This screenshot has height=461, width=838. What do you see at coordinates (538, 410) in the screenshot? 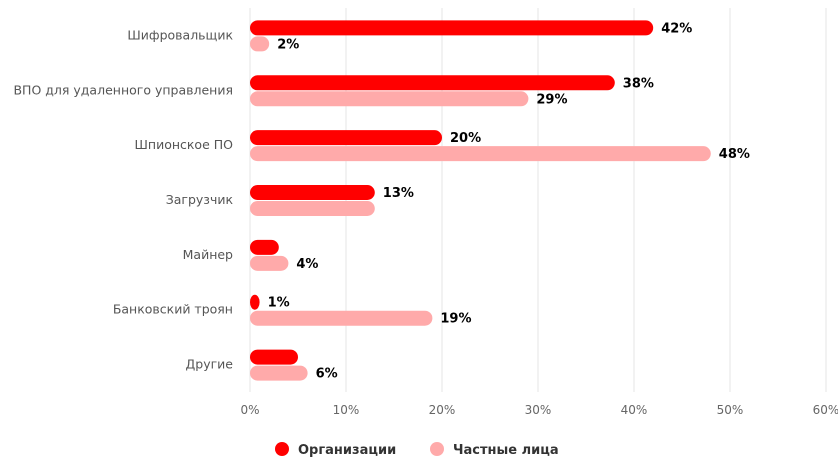
I see `x-tick-label: 30%` at bounding box center [538, 410].